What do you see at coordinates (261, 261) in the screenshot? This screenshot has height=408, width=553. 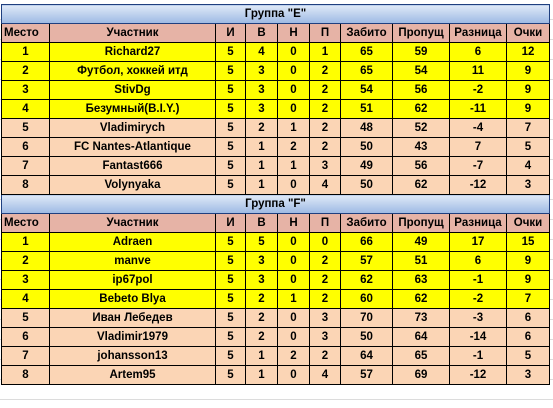 I see `cell-wins: 3` at bounding box center [261, 261].